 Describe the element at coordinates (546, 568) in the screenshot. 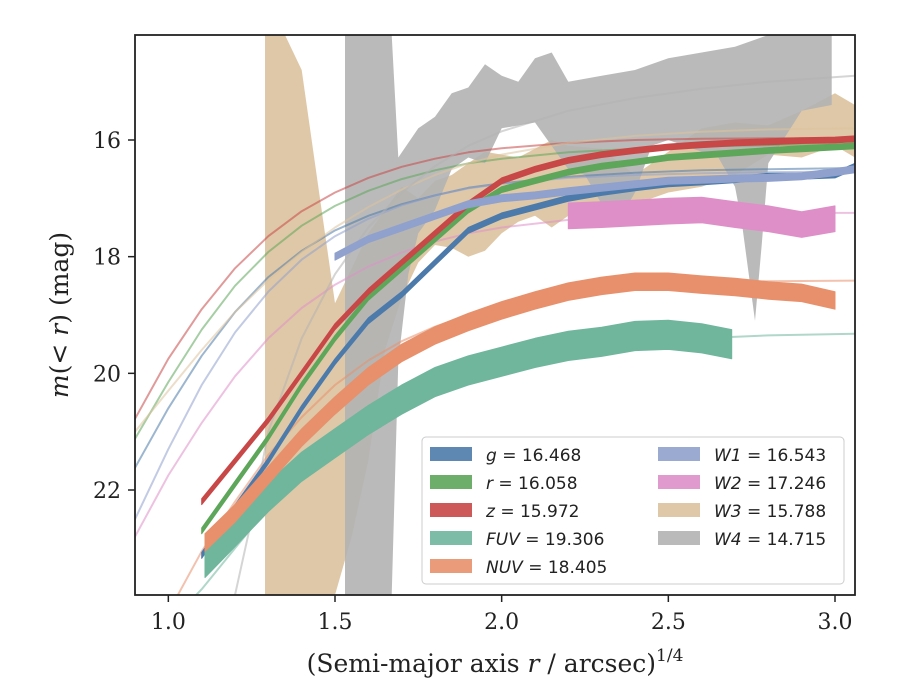

I see `legend-label-nuv: NUV = 18.405` at that location.